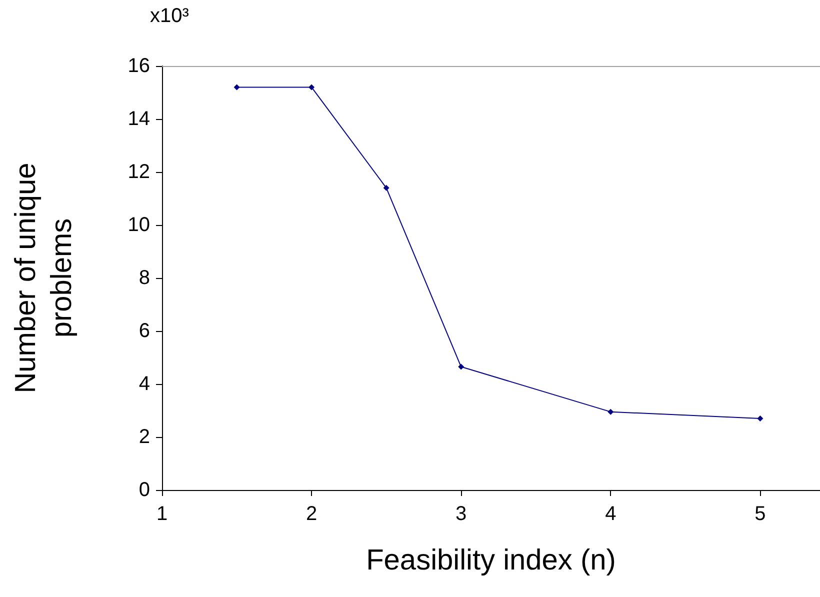 This screenshot has width=820, height=597. What do you see at coordinates (144, 490) in the screenshot?
I see `y-tick-label: 0` at bounding box center [144, 490].